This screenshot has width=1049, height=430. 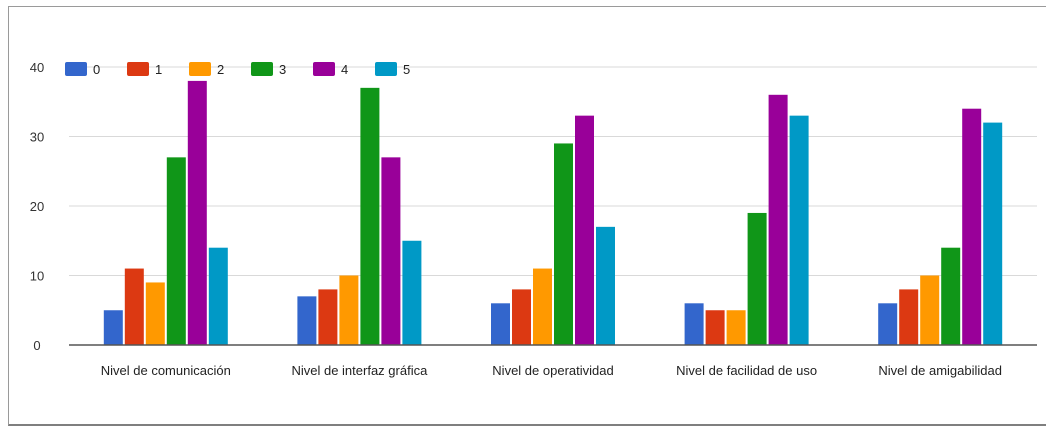 I want to click on legend-label: 2, so click(x=220, y=69).